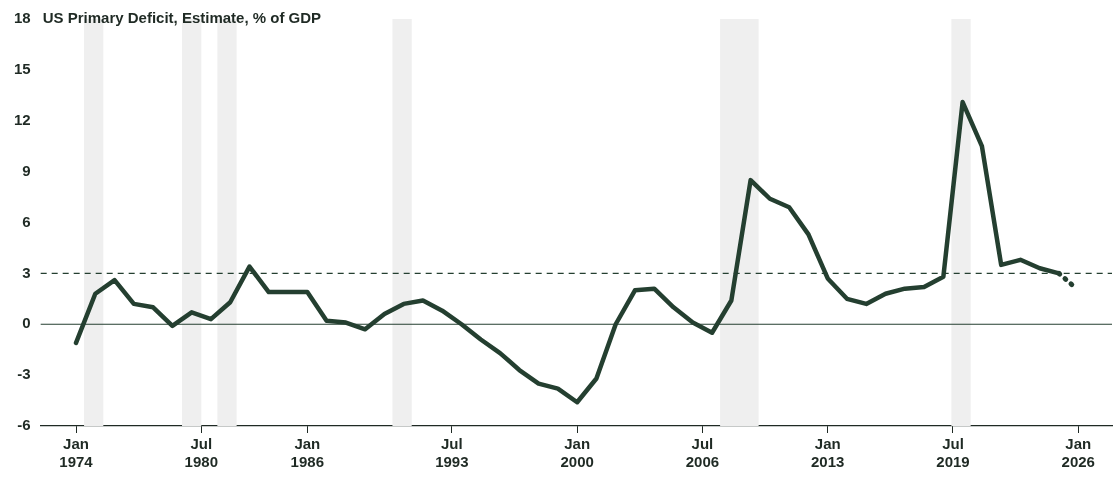  What do you see at coordinates (22, 119) in the screenshot?
I see `y-tick-label: 12` at bounding box center [22, 119].